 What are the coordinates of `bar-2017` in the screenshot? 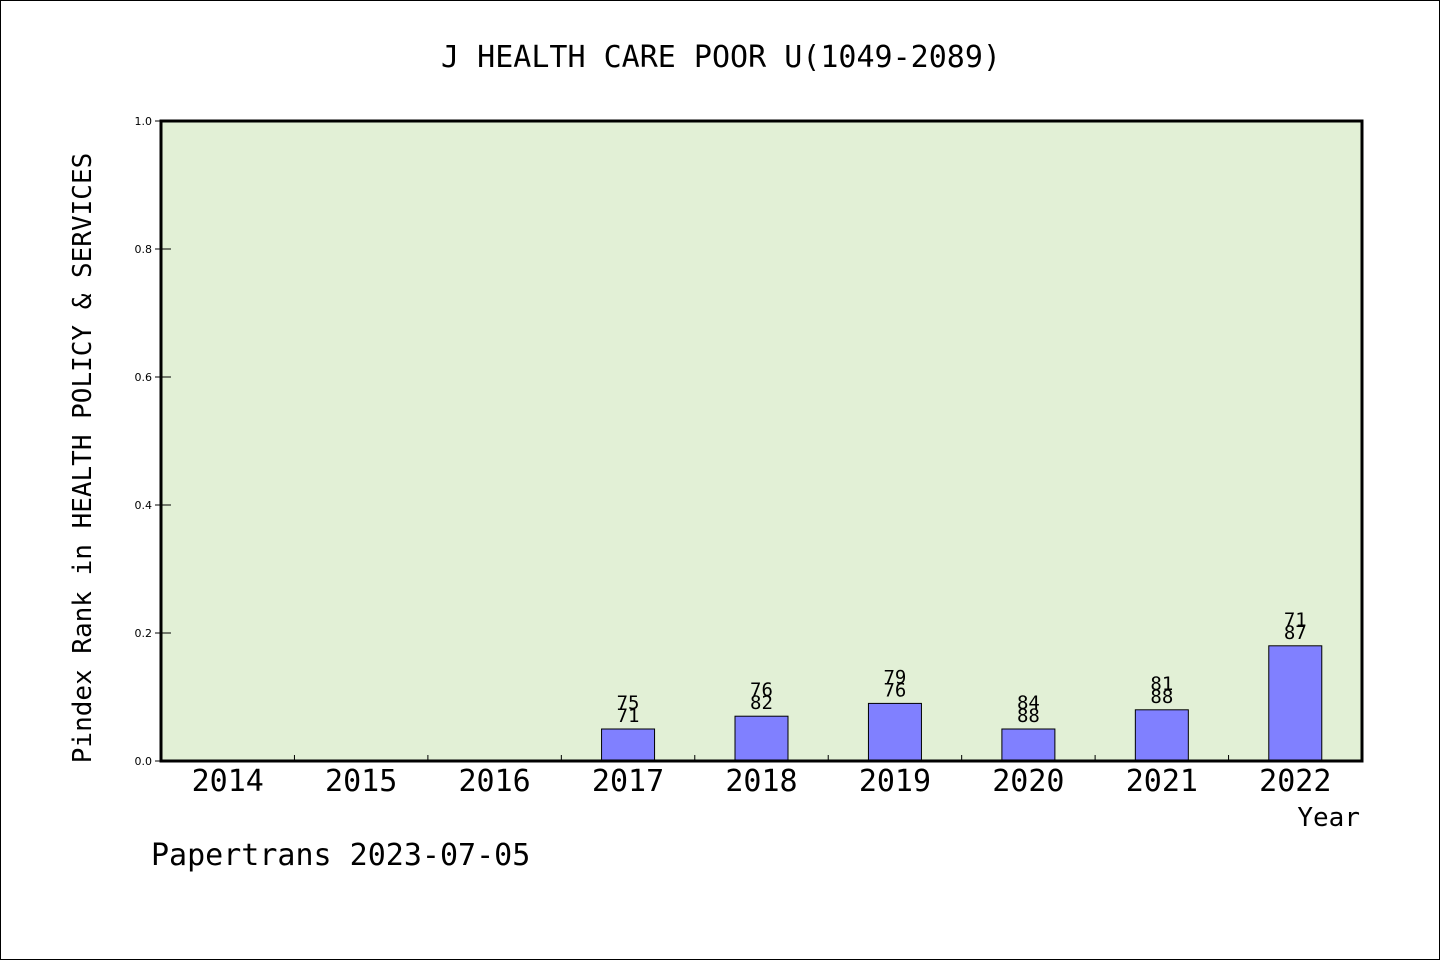 It's located at (628, 745).